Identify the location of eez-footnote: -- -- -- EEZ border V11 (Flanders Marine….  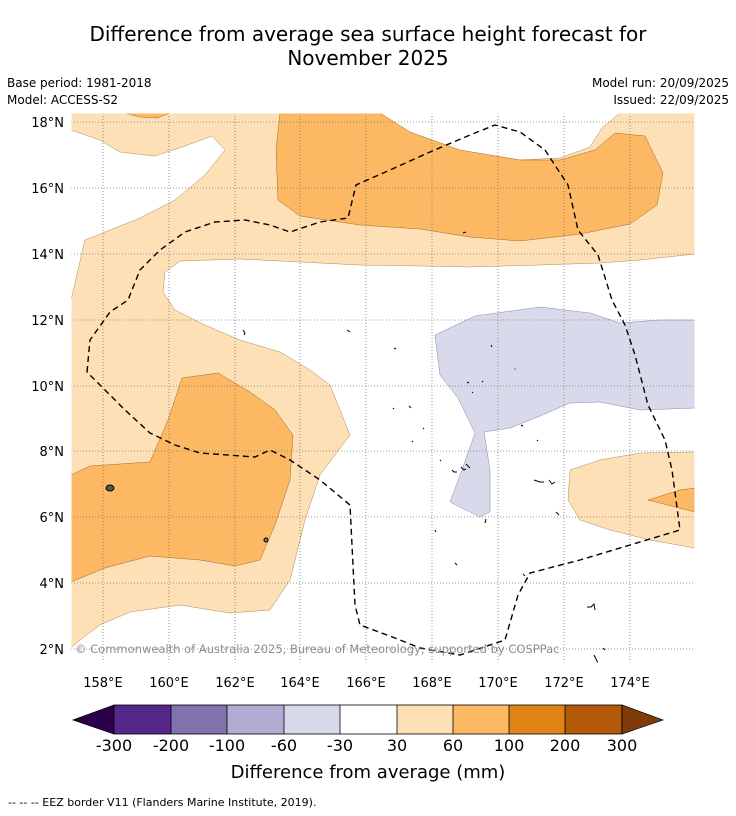
(162, 802).